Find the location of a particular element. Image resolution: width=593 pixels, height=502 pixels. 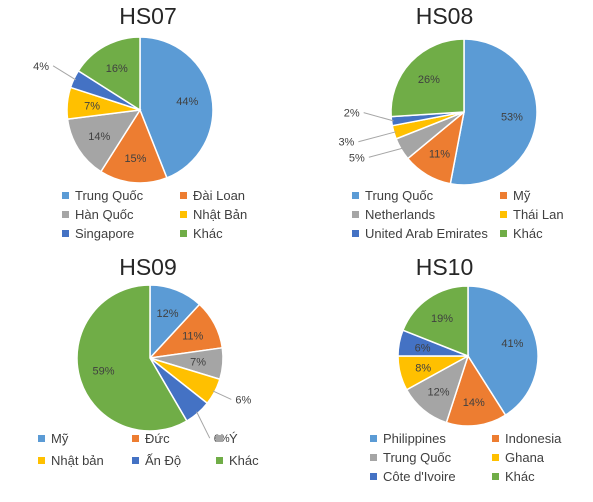

legend-item: Hàn Quốc is located at coordinates (98, 214).